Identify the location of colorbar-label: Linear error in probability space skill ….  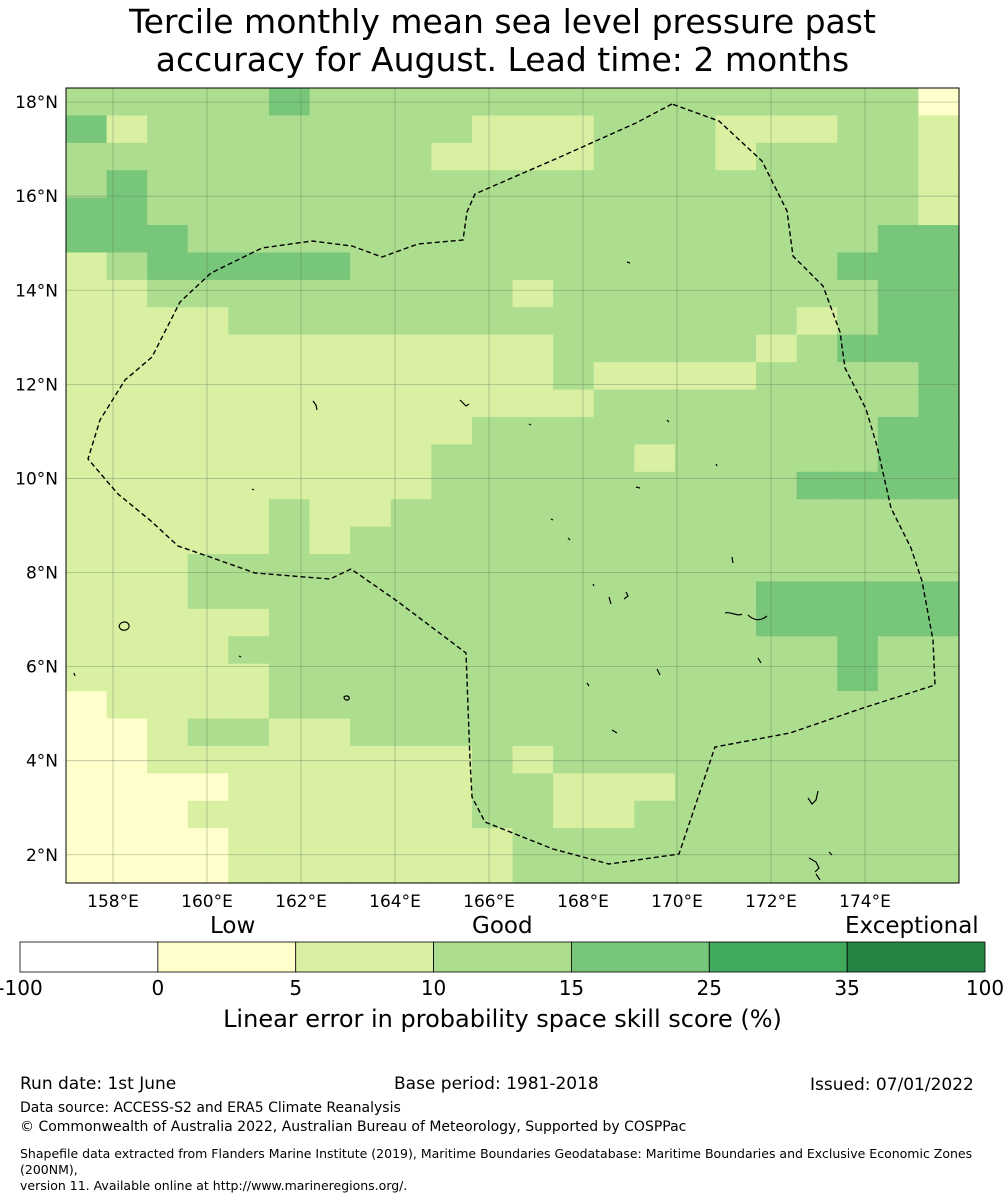
(502, 1019).